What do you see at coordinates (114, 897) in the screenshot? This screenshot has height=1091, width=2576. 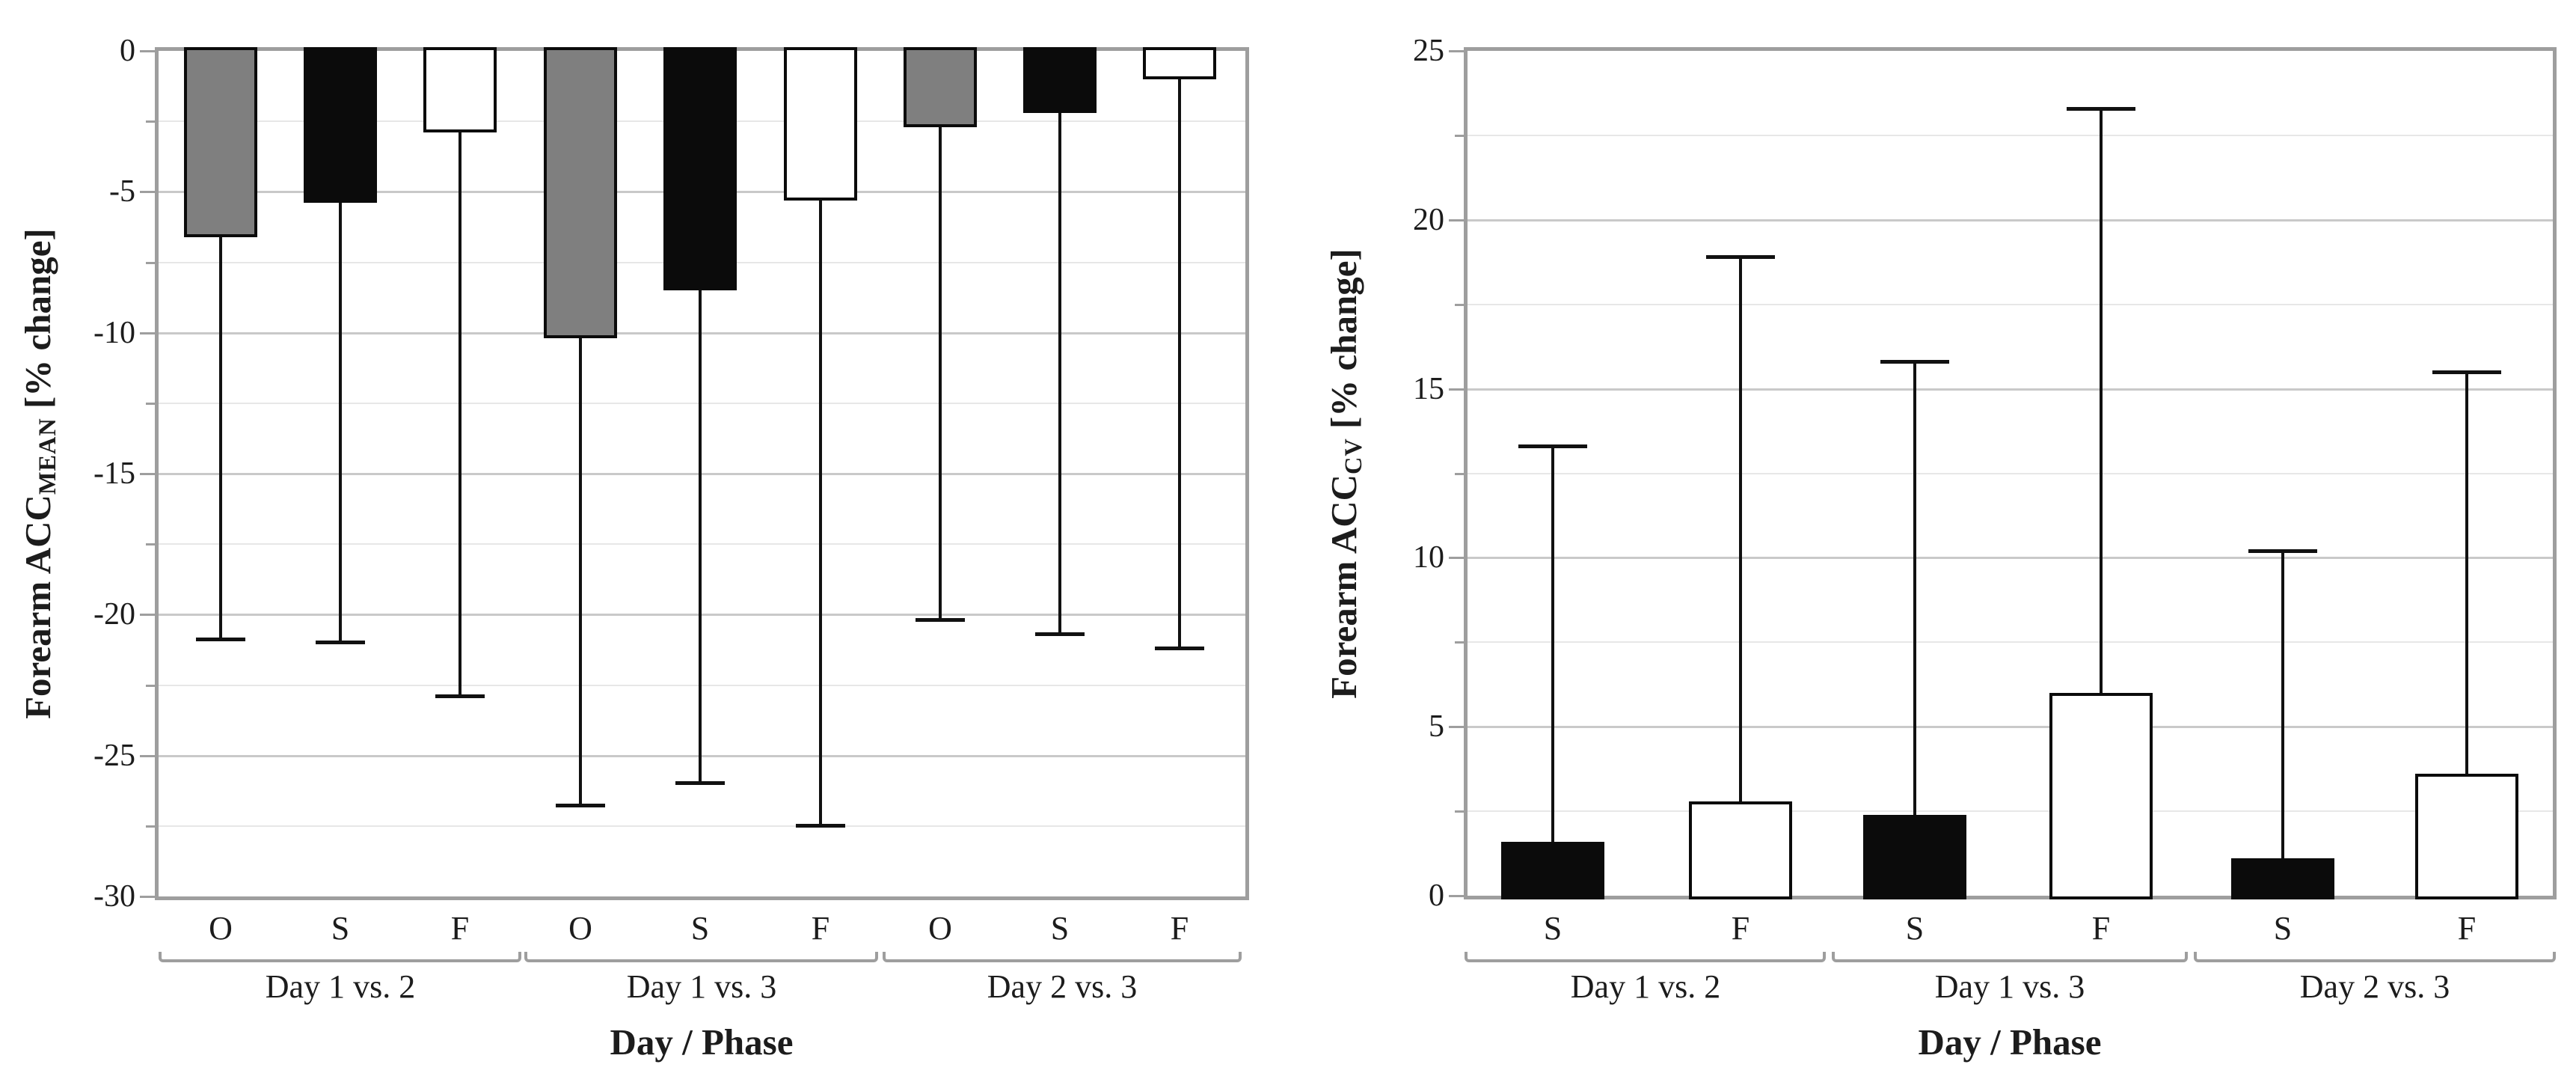 I see `y-tick-label: -30` at bounding box center [114, 897].